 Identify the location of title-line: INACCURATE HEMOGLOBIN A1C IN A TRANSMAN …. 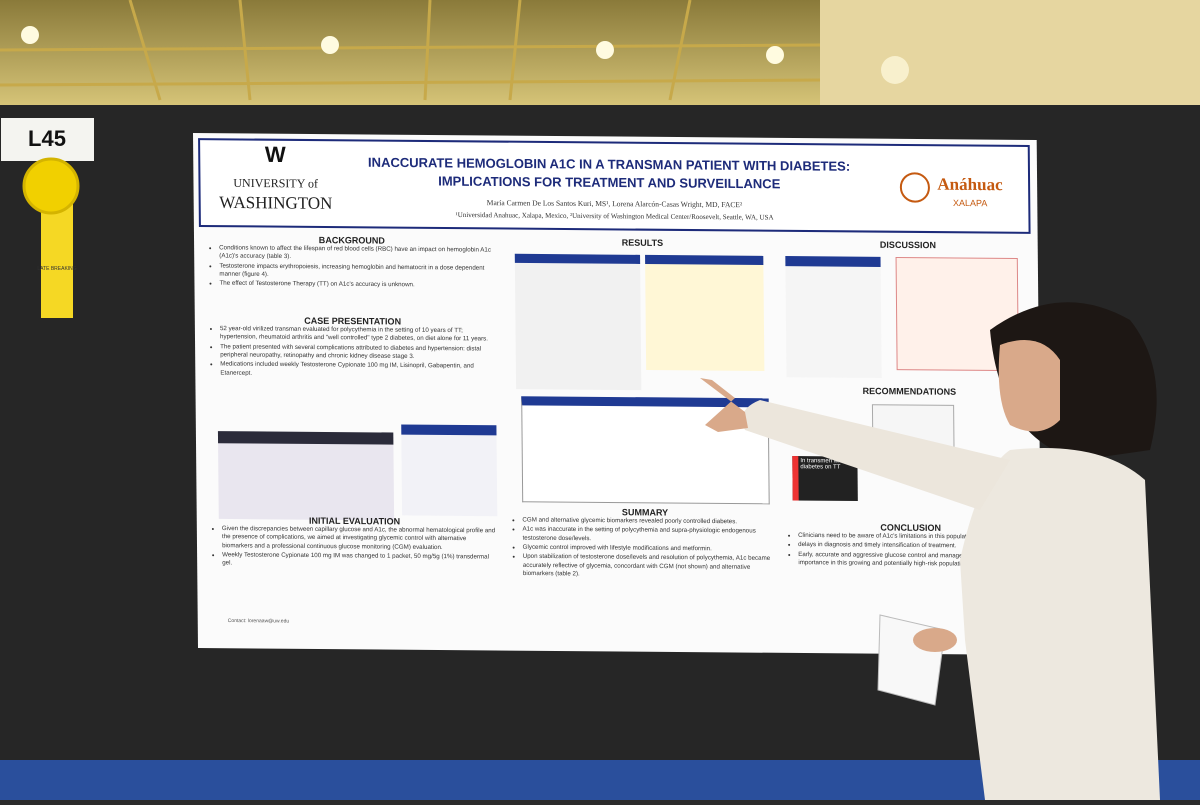
(609, 164).